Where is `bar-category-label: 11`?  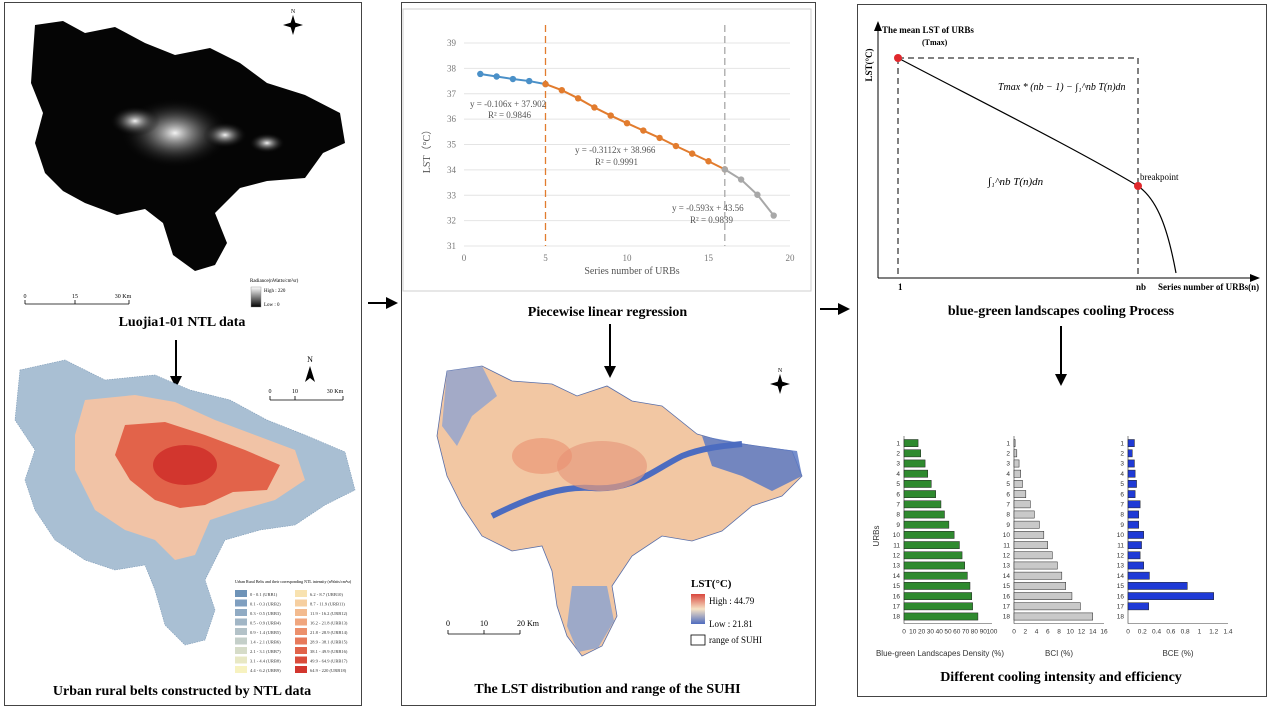 bar-category-label: 11 is located at coordinates (896, 545).